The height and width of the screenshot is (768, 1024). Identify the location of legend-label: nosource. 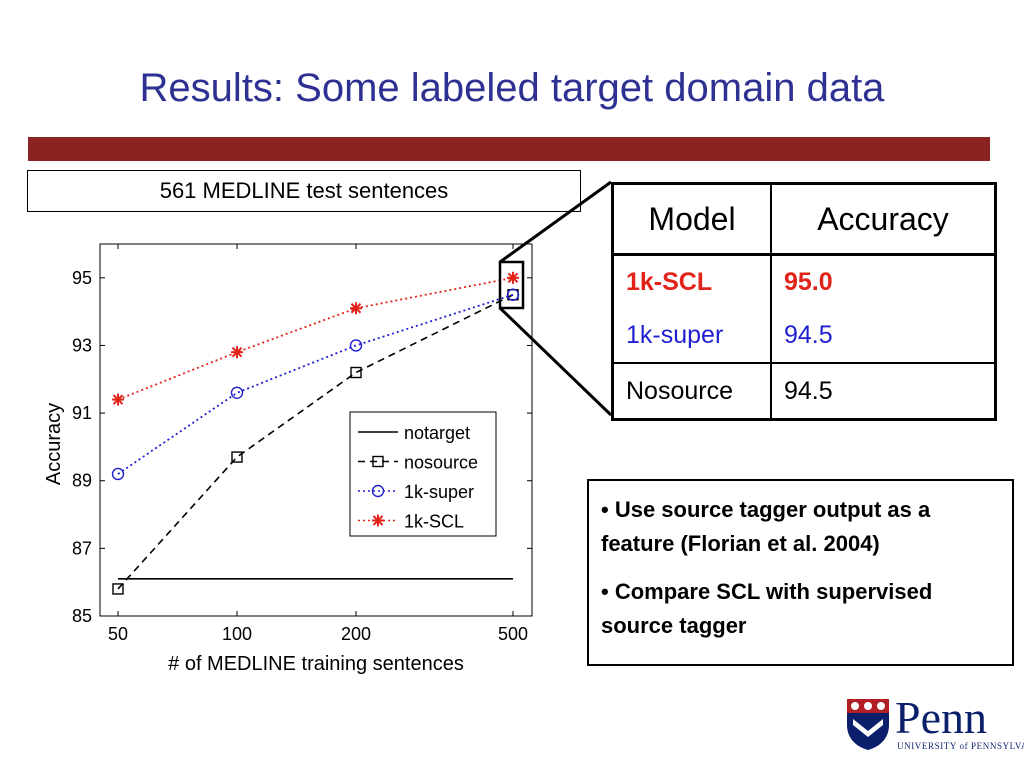
(441, 463).